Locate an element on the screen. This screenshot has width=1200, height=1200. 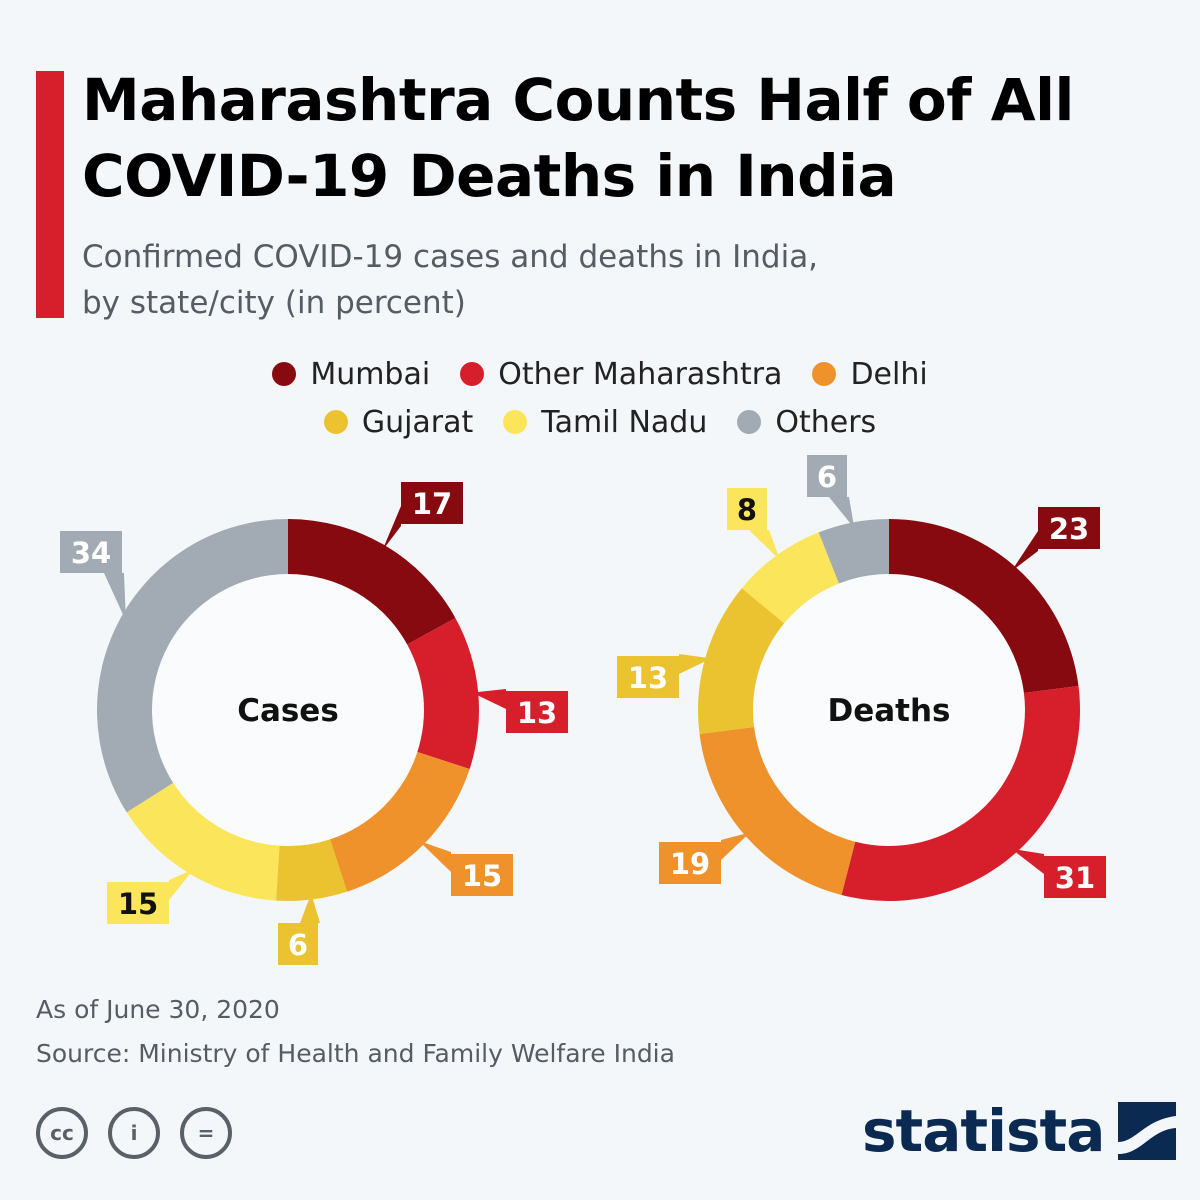
legend-label-others: Others is located at coordinates (826, 422).